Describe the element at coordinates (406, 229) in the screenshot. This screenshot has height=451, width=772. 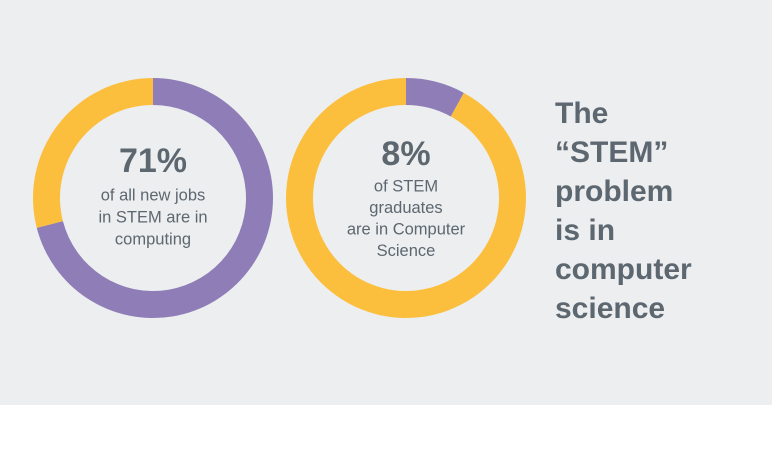
I see `caption-line: are in Computer` at that location.